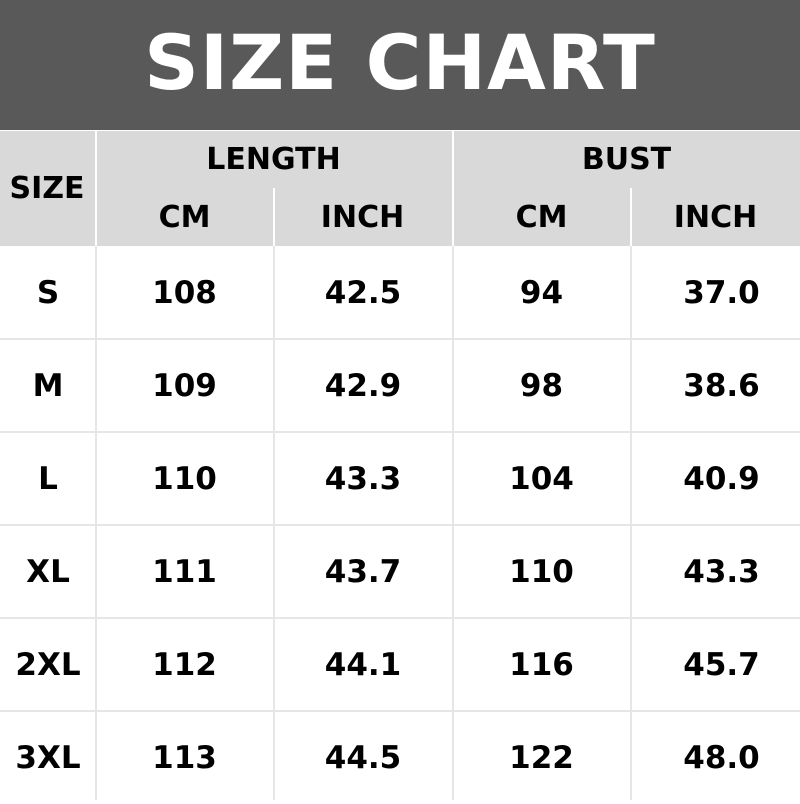  Describe the element at coordinates (626, 159) in the screenshot. I see `header-bust: BUST` at that location.